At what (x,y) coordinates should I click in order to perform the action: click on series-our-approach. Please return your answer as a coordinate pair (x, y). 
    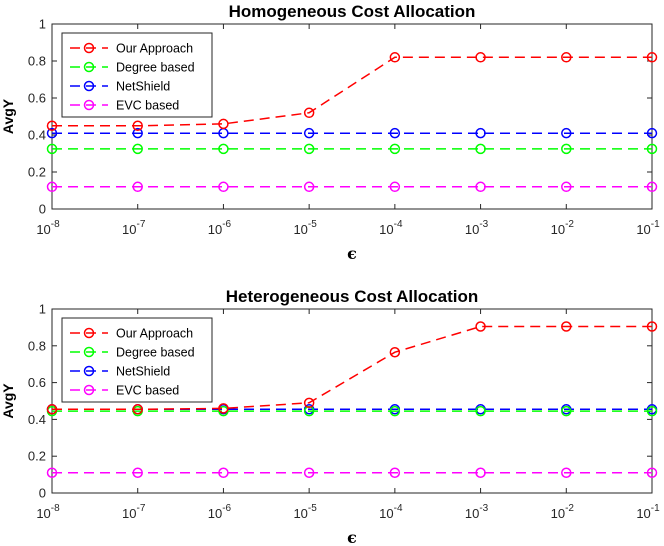
    Looking at the image, I should click on (352, 91).